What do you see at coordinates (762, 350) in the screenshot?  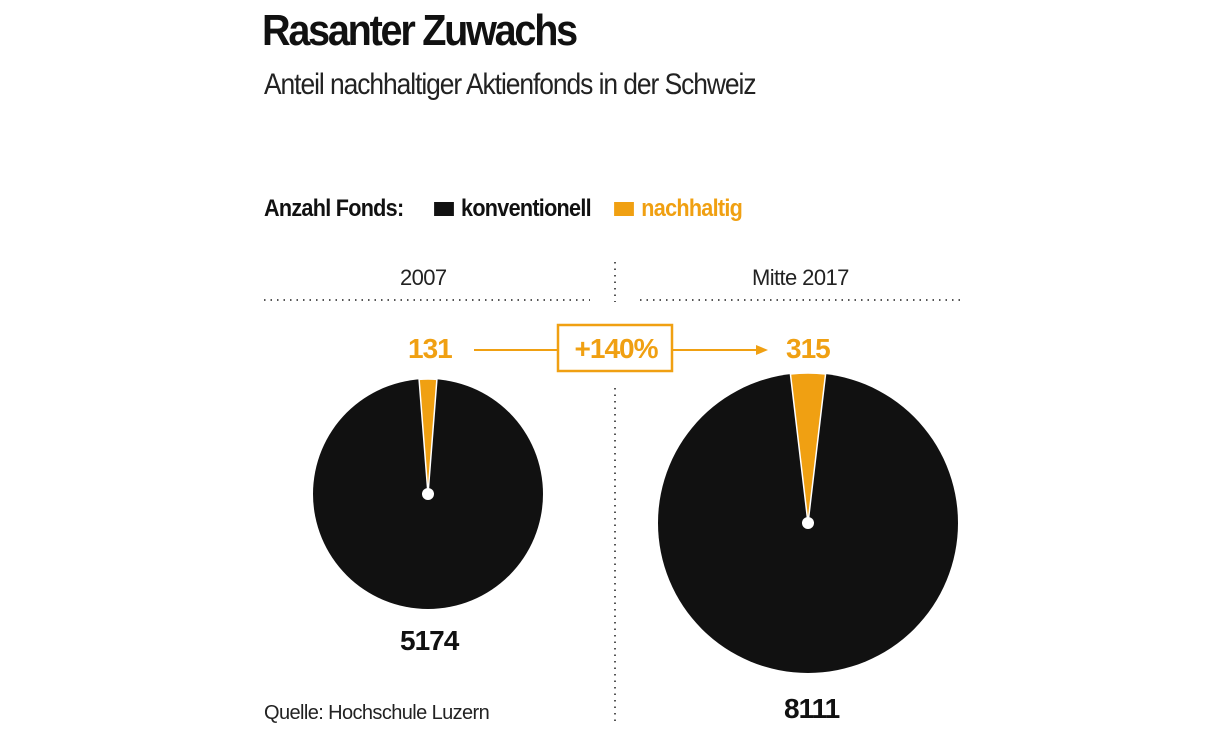 I see `arrow-head-icon` at bounding box center [762, 350].